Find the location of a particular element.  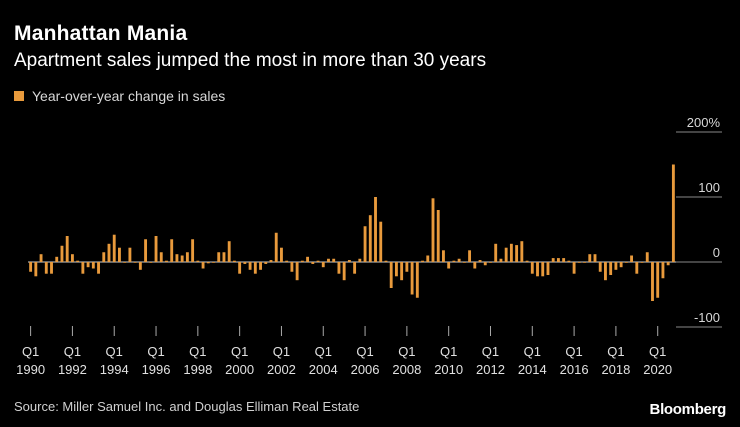

x-tick-year-label: 2014 is located at coordinates (532, 369).